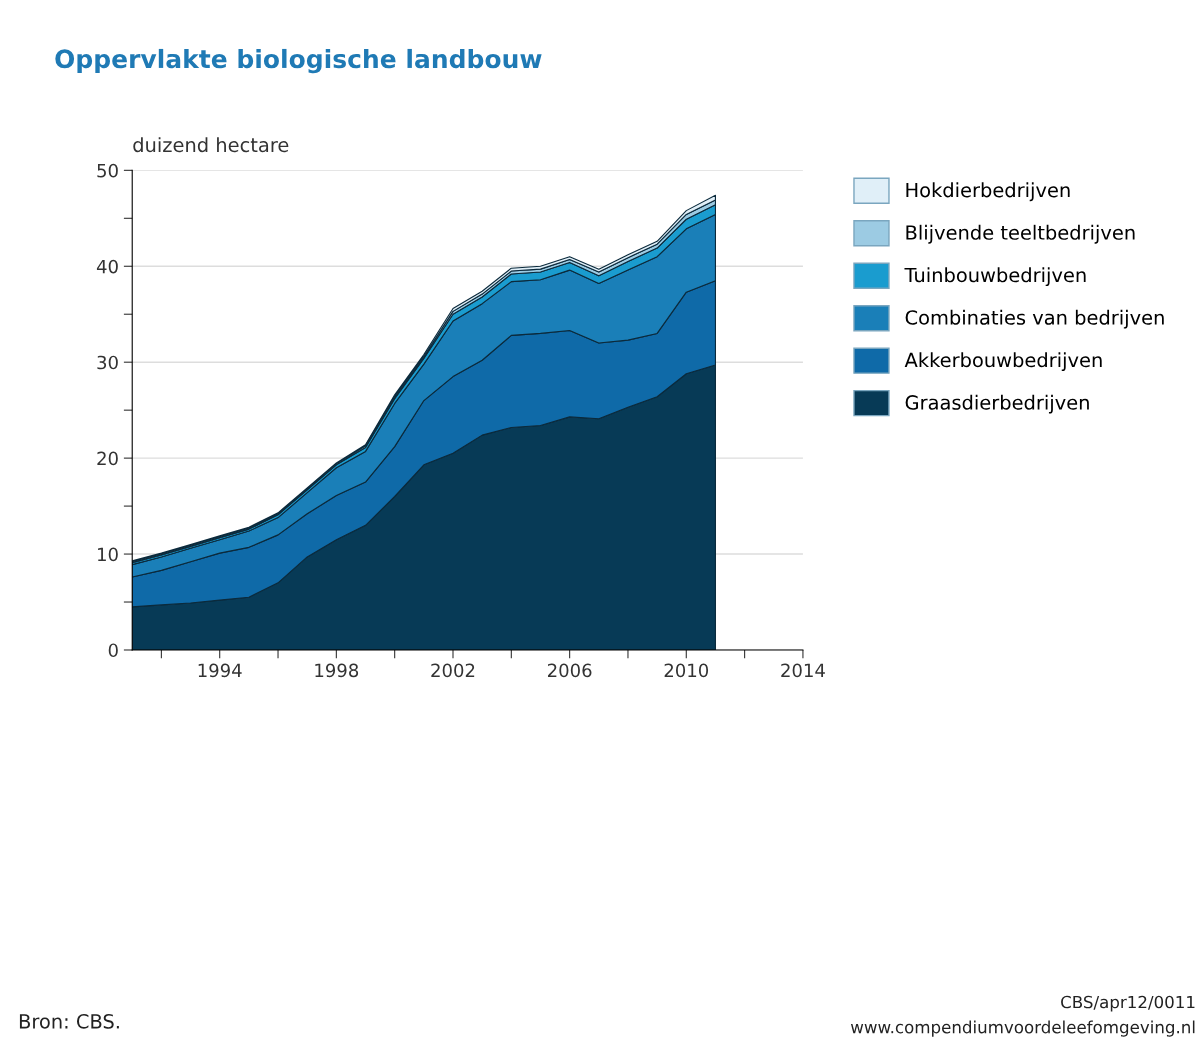  I want to click on y-tick-label: 0, so click(113, 650).